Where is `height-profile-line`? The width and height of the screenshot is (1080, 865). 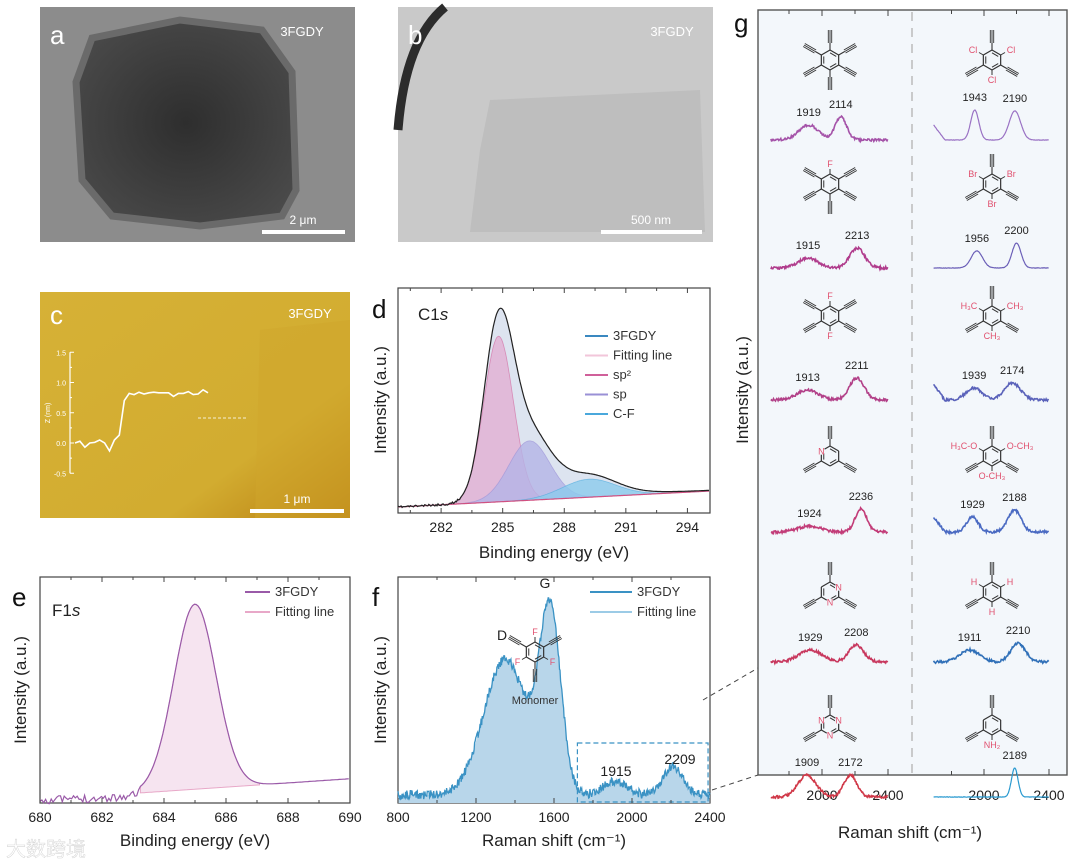 height-profile-line is located at coordinates (141, 420).